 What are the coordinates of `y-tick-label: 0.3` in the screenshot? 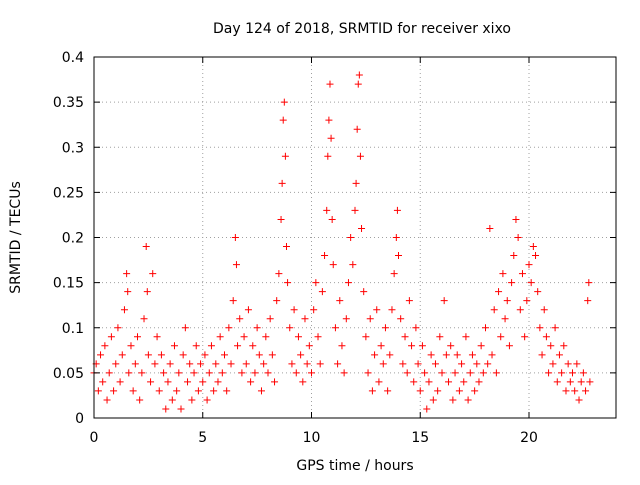 It's located at (73, 148).